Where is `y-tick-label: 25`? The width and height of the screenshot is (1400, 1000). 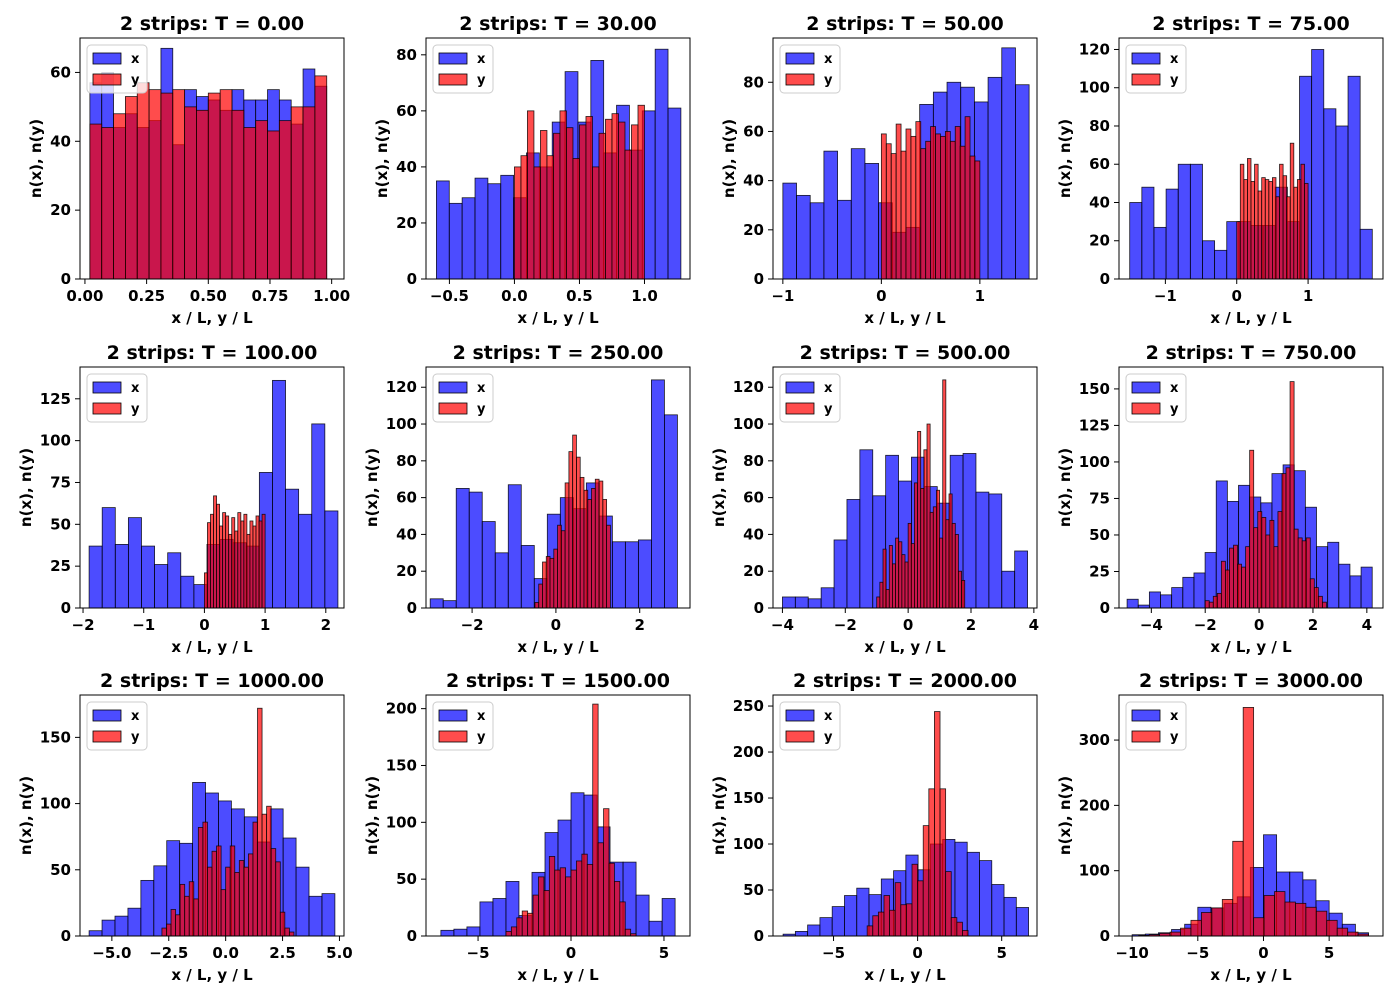 y-tick-label: 25 is located at coordinates (60, 566).